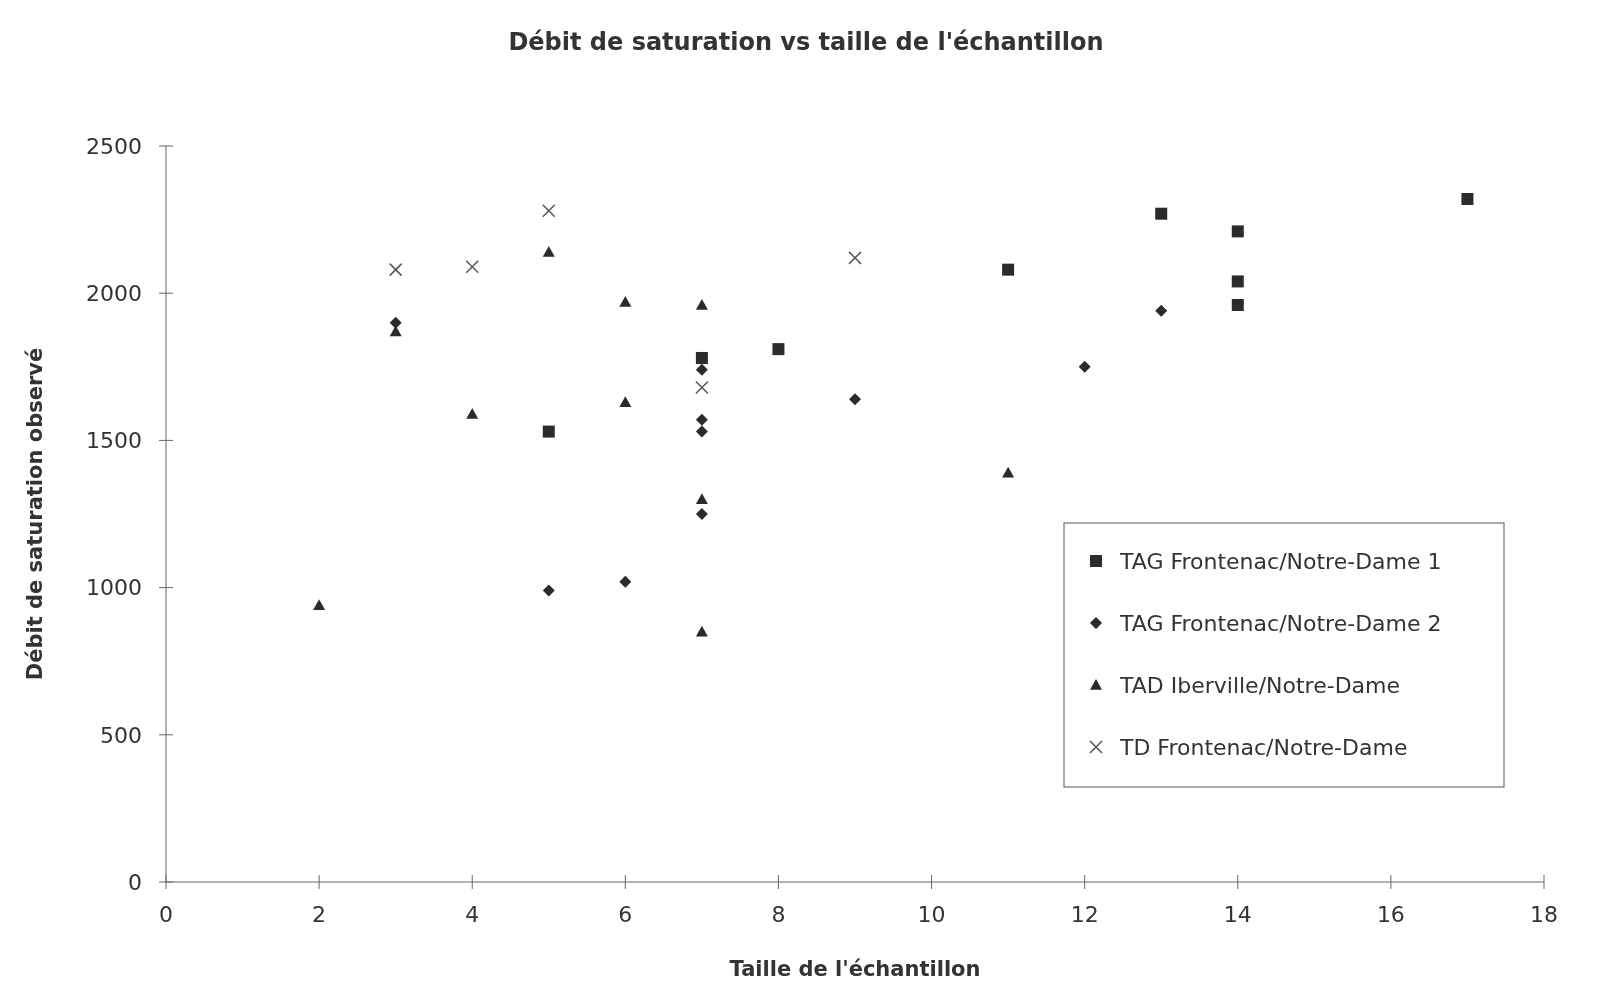  I want to click on legend-label: TAG Frontenac/Notre-Dame 1, so click(1280, 561).